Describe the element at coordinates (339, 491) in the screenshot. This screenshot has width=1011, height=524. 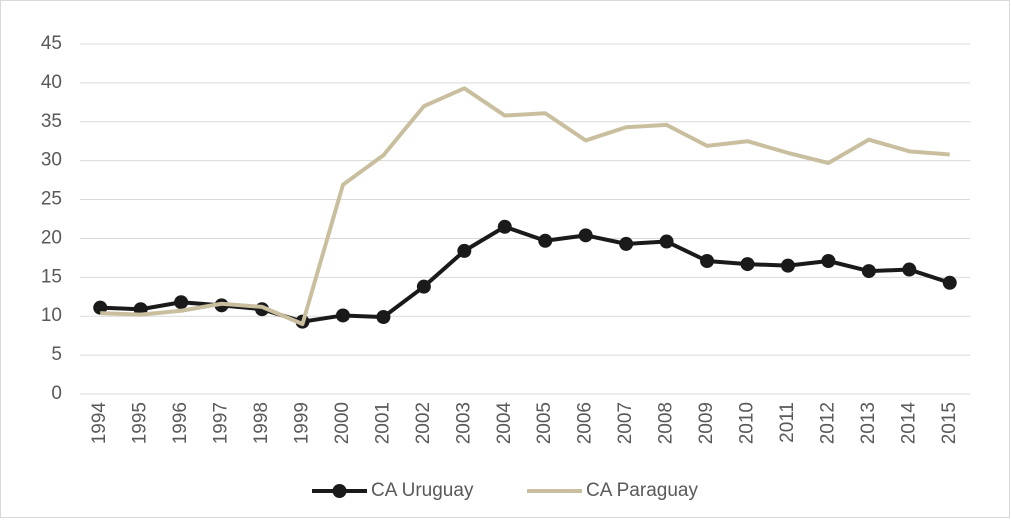
I see `legend-marker` at that location.